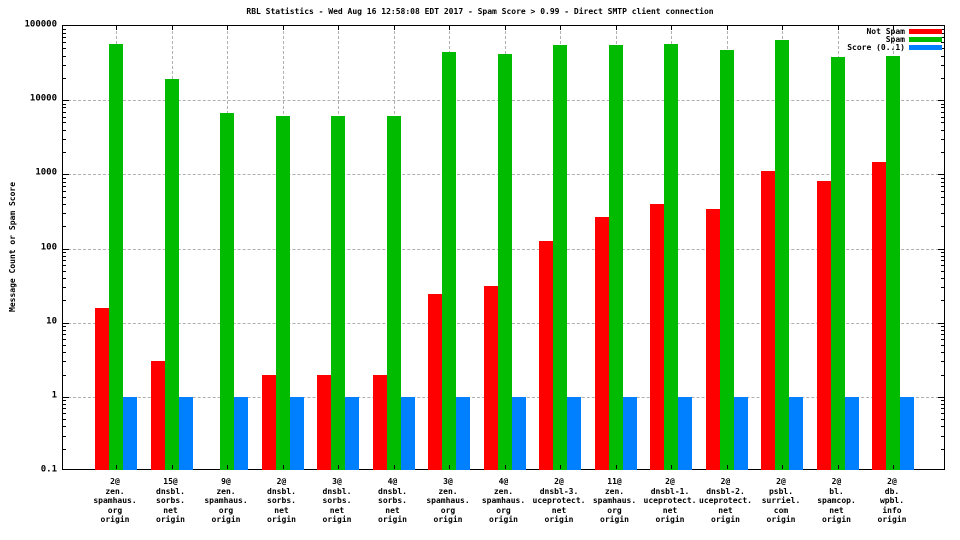  What do you see at coordinates (48, 469) in the screenshot?
I see `y-tick-label: 0.1` at bounding box center [48, 469].